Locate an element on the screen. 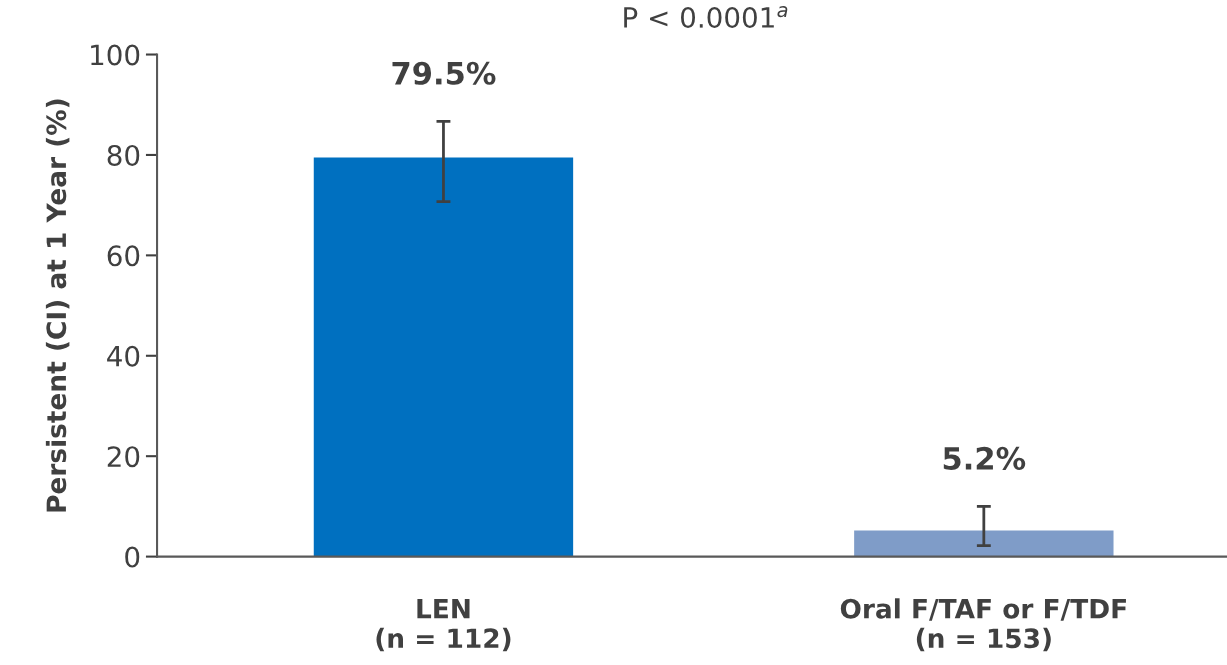  y-tick-label: 60 is located at coordinates (123, 256).